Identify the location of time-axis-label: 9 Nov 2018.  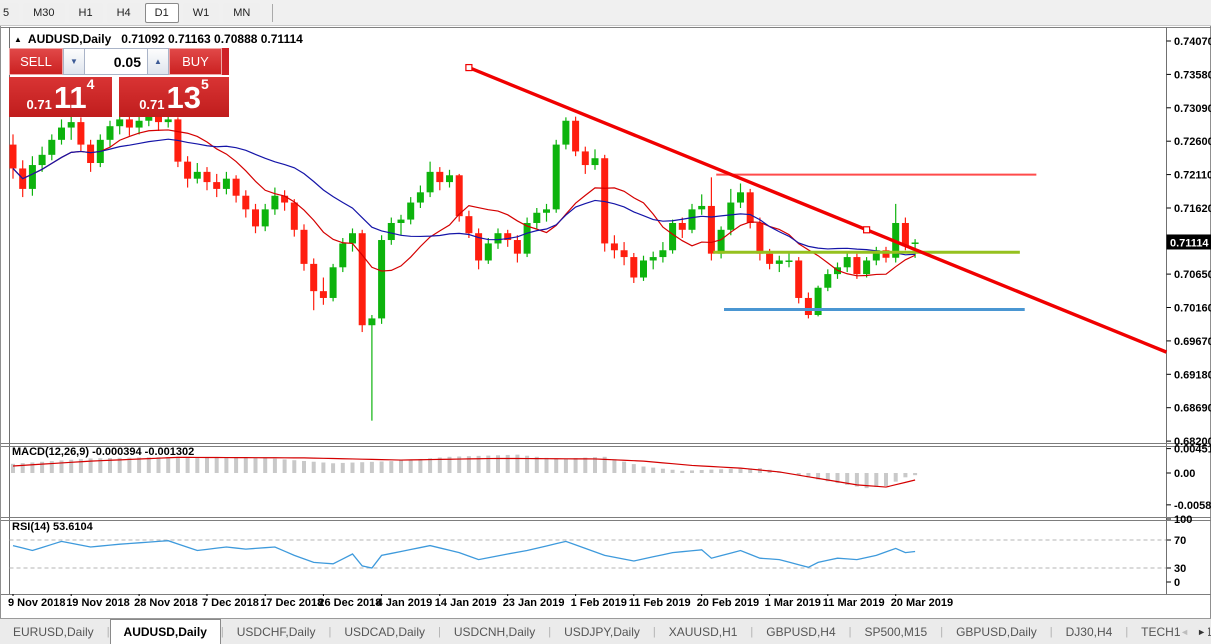
(37, 603).